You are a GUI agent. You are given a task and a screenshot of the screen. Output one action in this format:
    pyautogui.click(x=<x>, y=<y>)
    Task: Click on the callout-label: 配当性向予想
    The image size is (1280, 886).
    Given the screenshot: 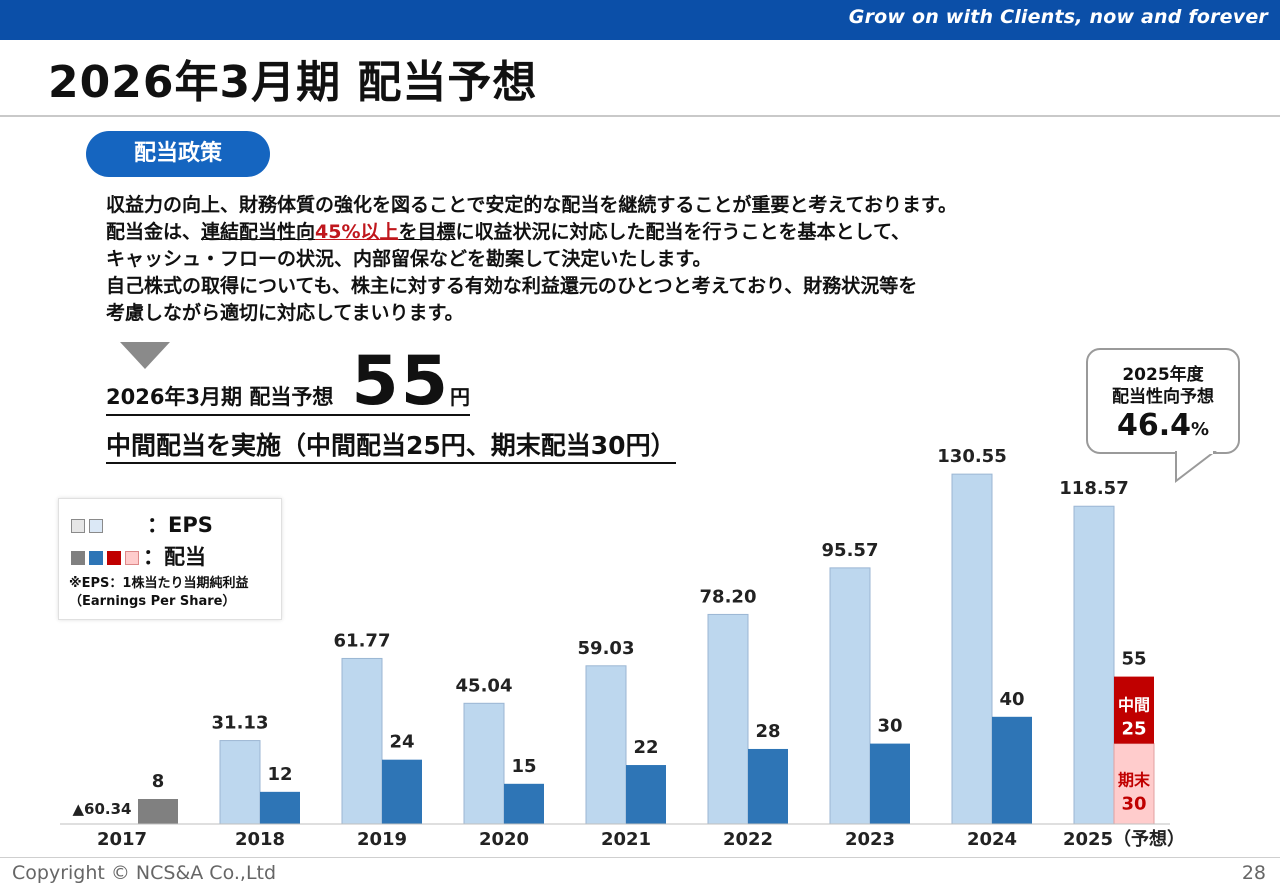 What is the action you would take?
    pyautogui.click(x=1163, y=397)
    